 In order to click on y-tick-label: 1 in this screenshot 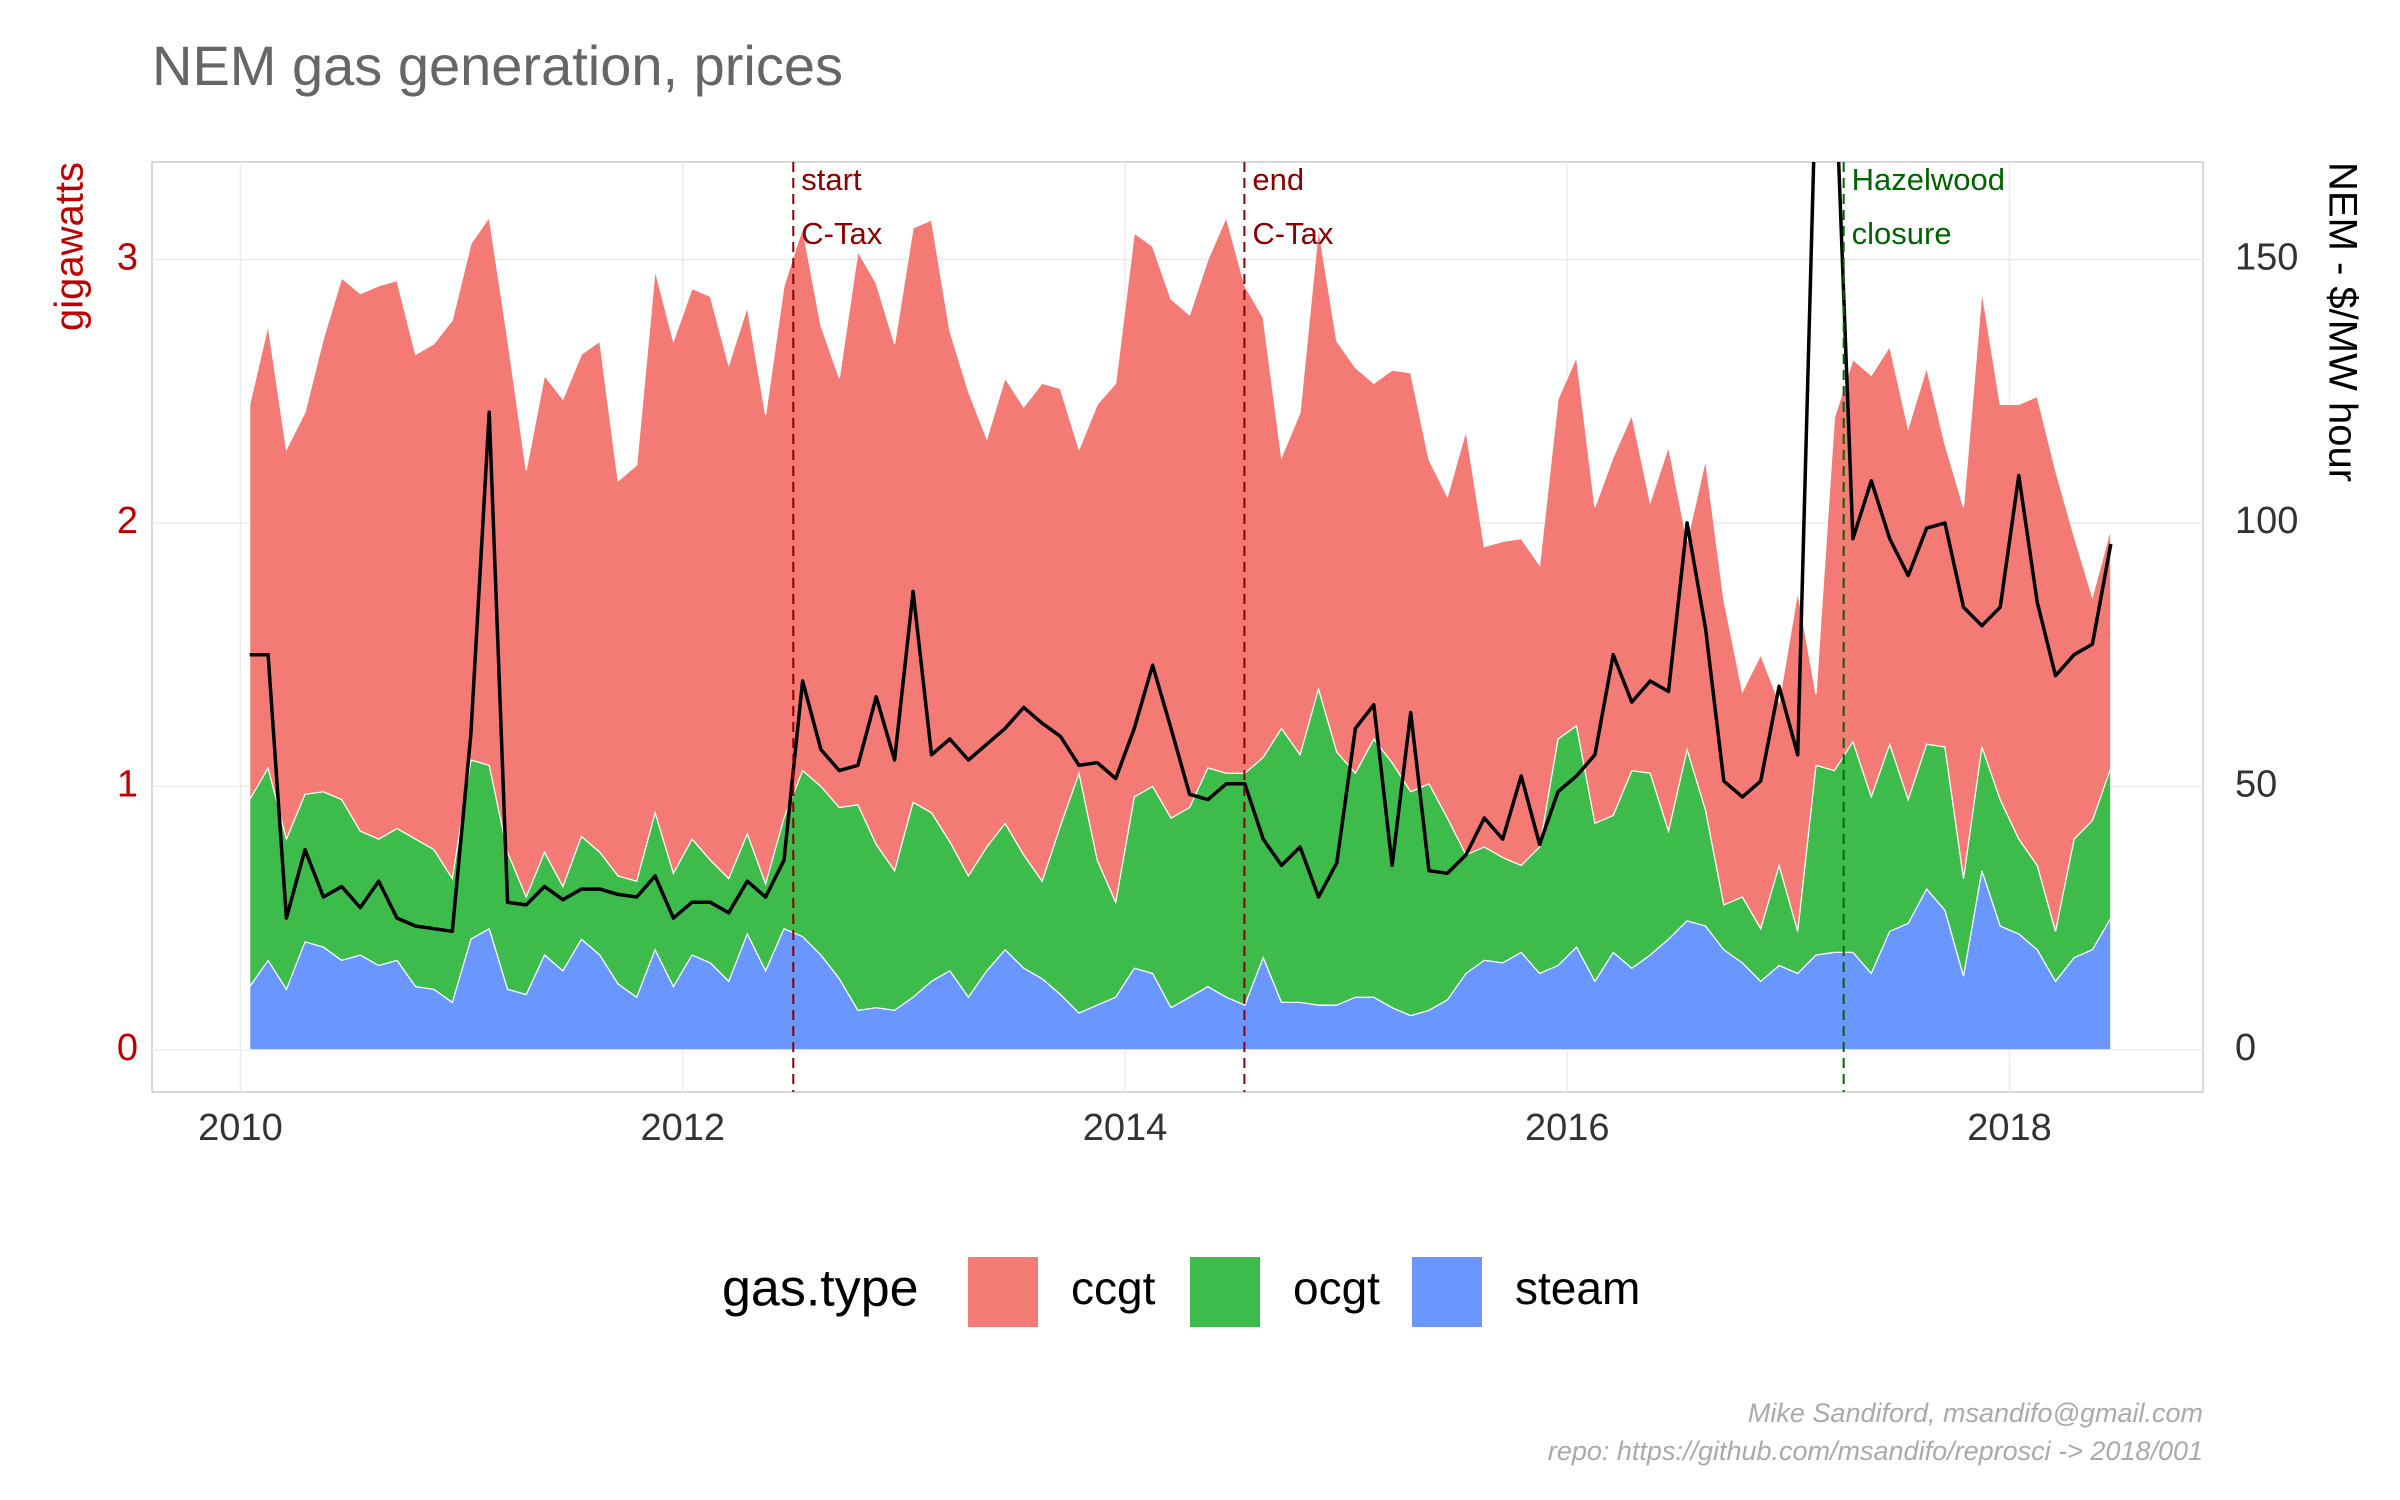, I will do `click(127, 784)`.